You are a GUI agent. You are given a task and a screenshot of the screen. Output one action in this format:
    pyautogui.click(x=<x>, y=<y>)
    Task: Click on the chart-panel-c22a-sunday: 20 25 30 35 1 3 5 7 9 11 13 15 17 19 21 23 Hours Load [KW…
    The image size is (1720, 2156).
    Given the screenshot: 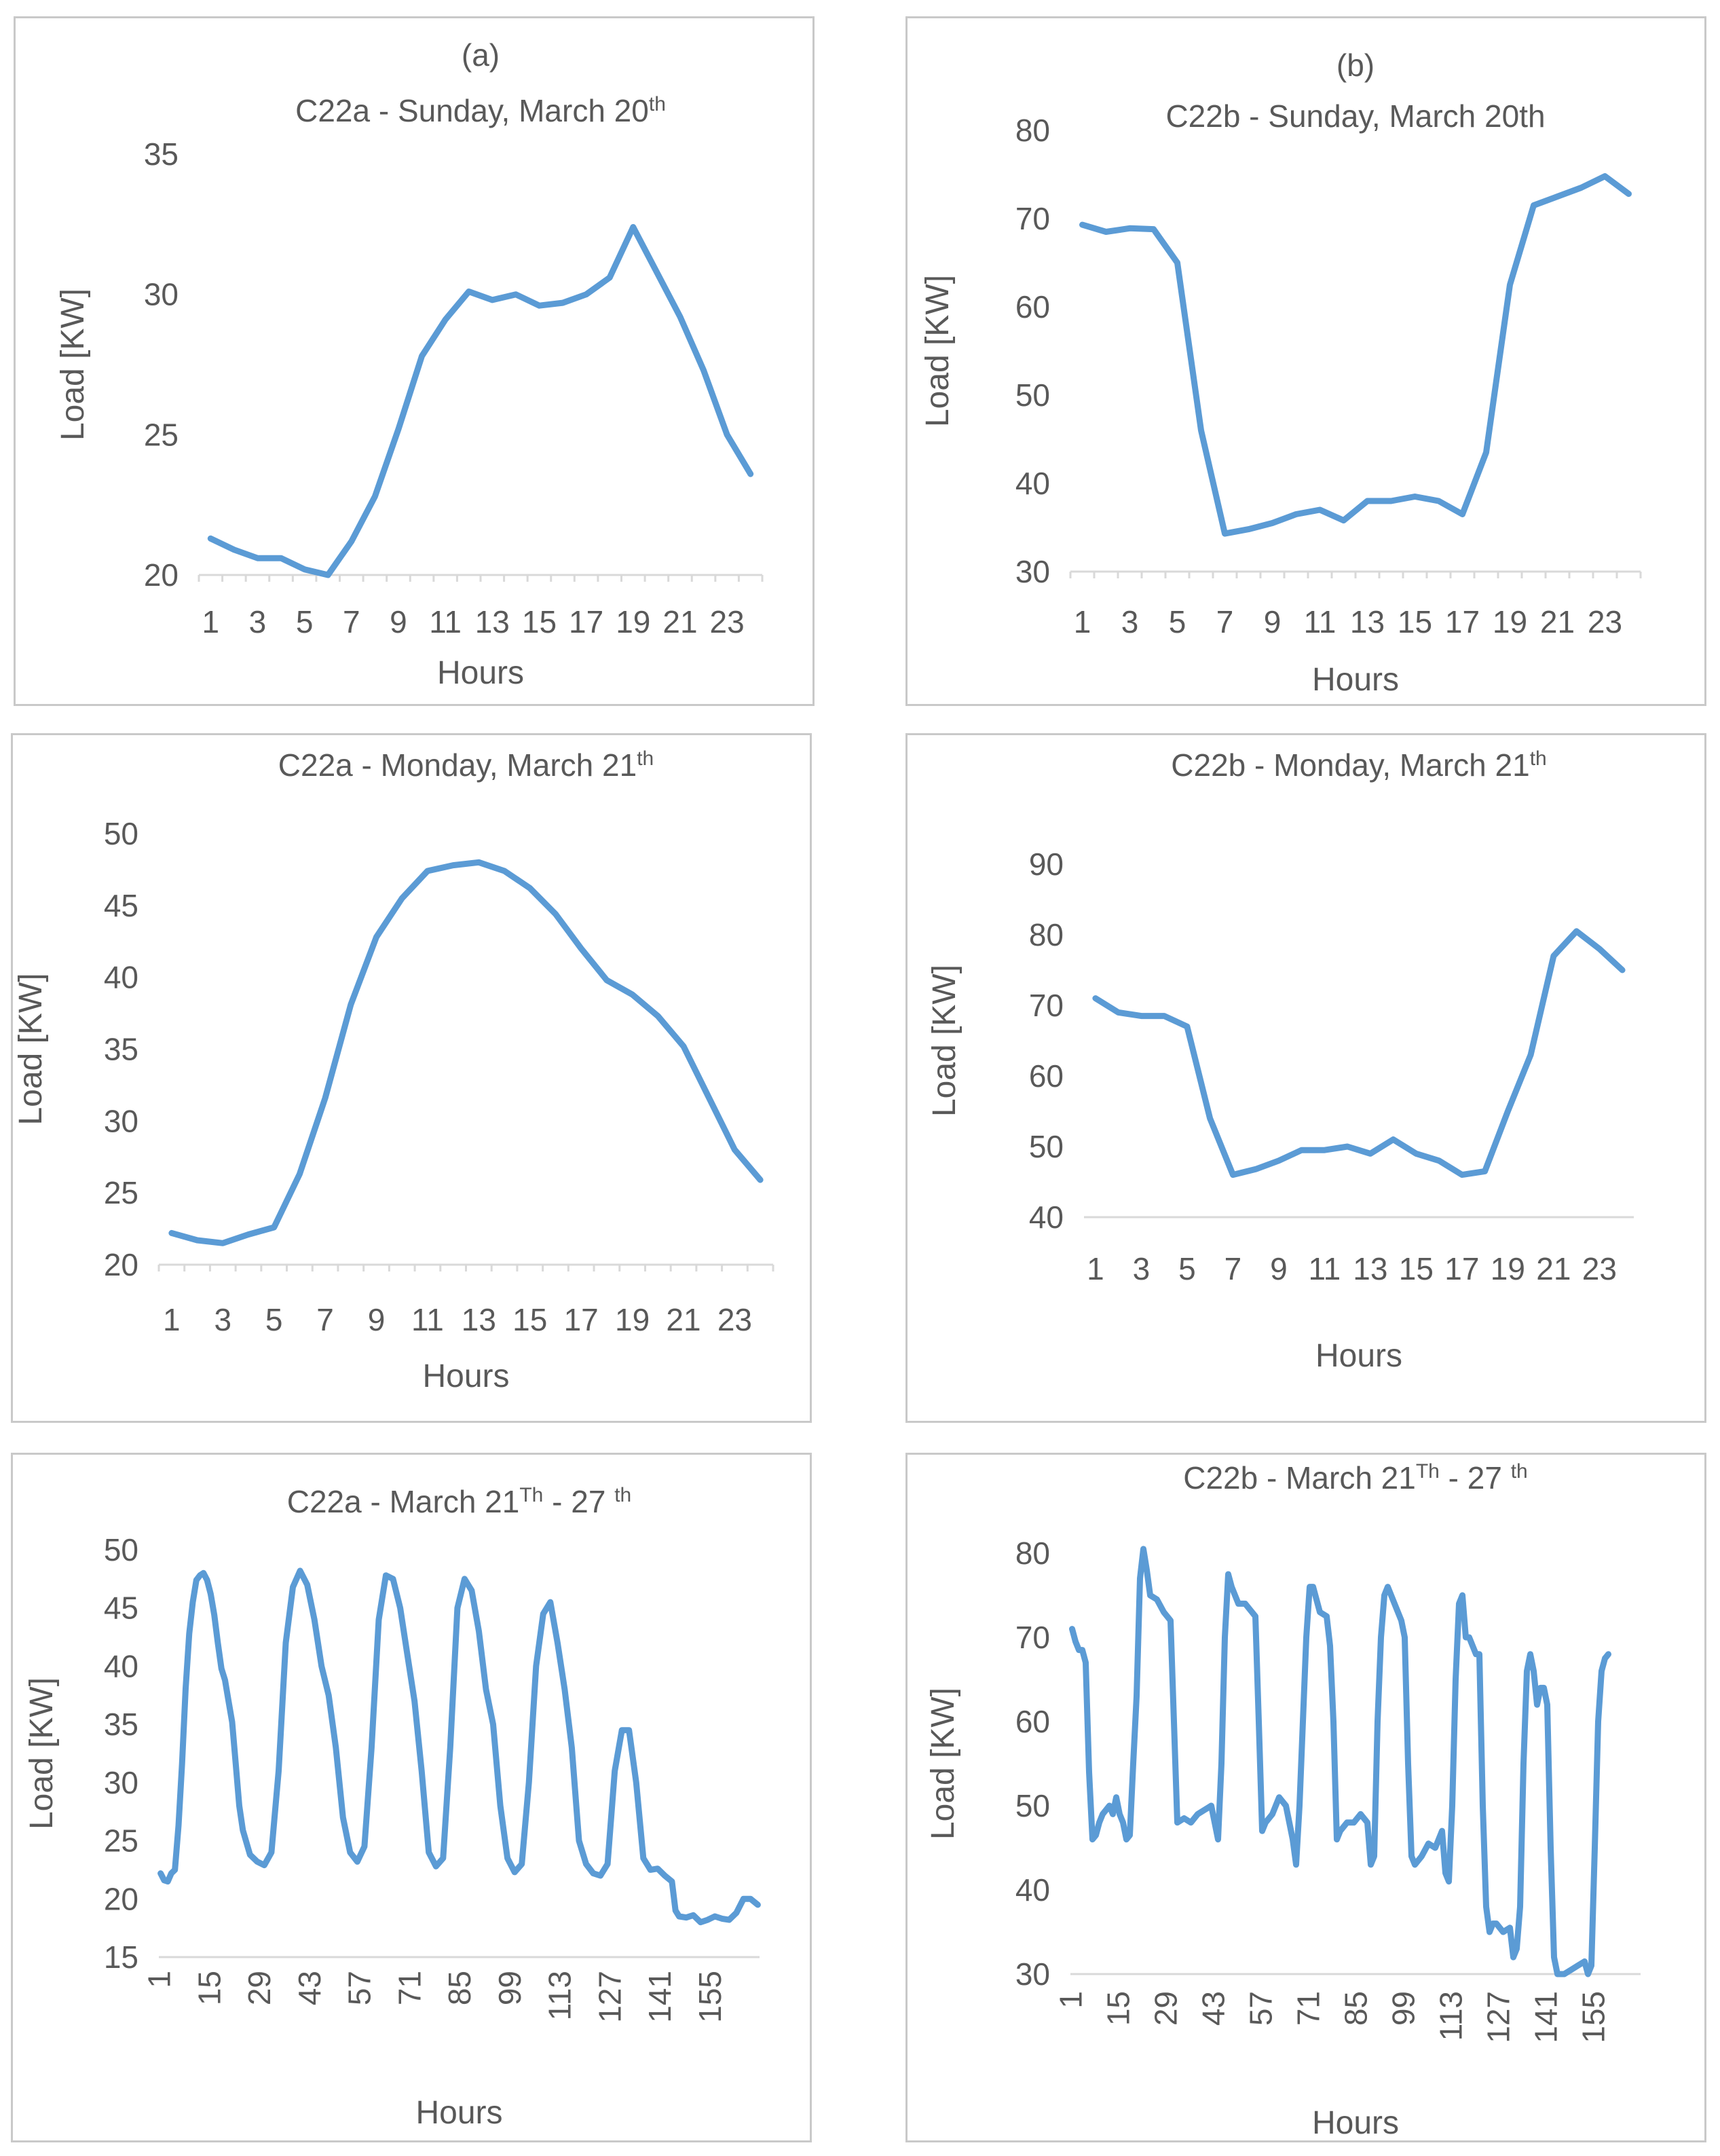 What is the action you would take?
    pyautogui.click(x=414, y=361)
    